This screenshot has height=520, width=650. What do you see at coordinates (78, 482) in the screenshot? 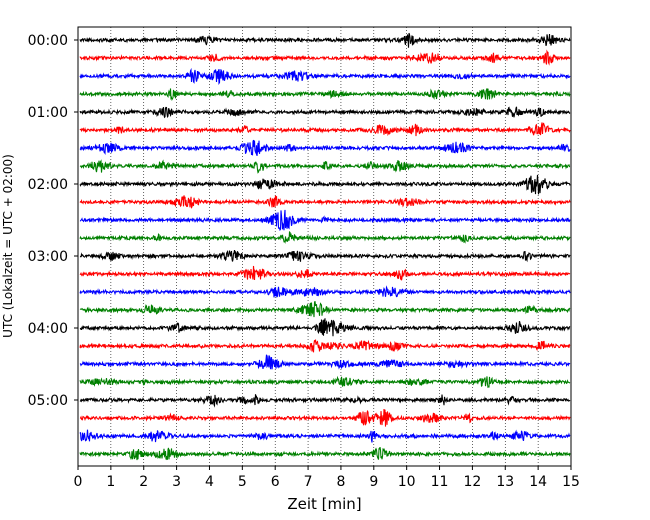
I see `x-tick-label: 0` at bounding box center [78, 482].